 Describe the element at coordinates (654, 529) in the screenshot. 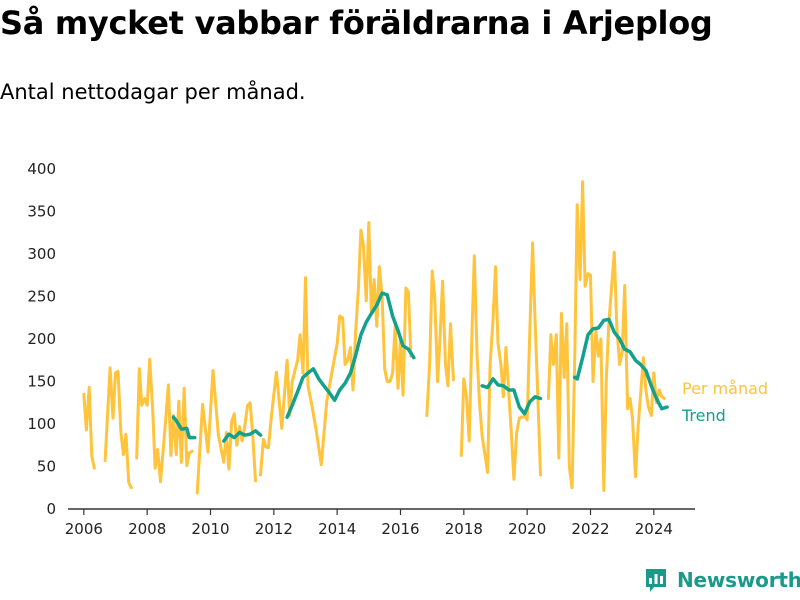

I see `x-tick-label: 2024` at that location.